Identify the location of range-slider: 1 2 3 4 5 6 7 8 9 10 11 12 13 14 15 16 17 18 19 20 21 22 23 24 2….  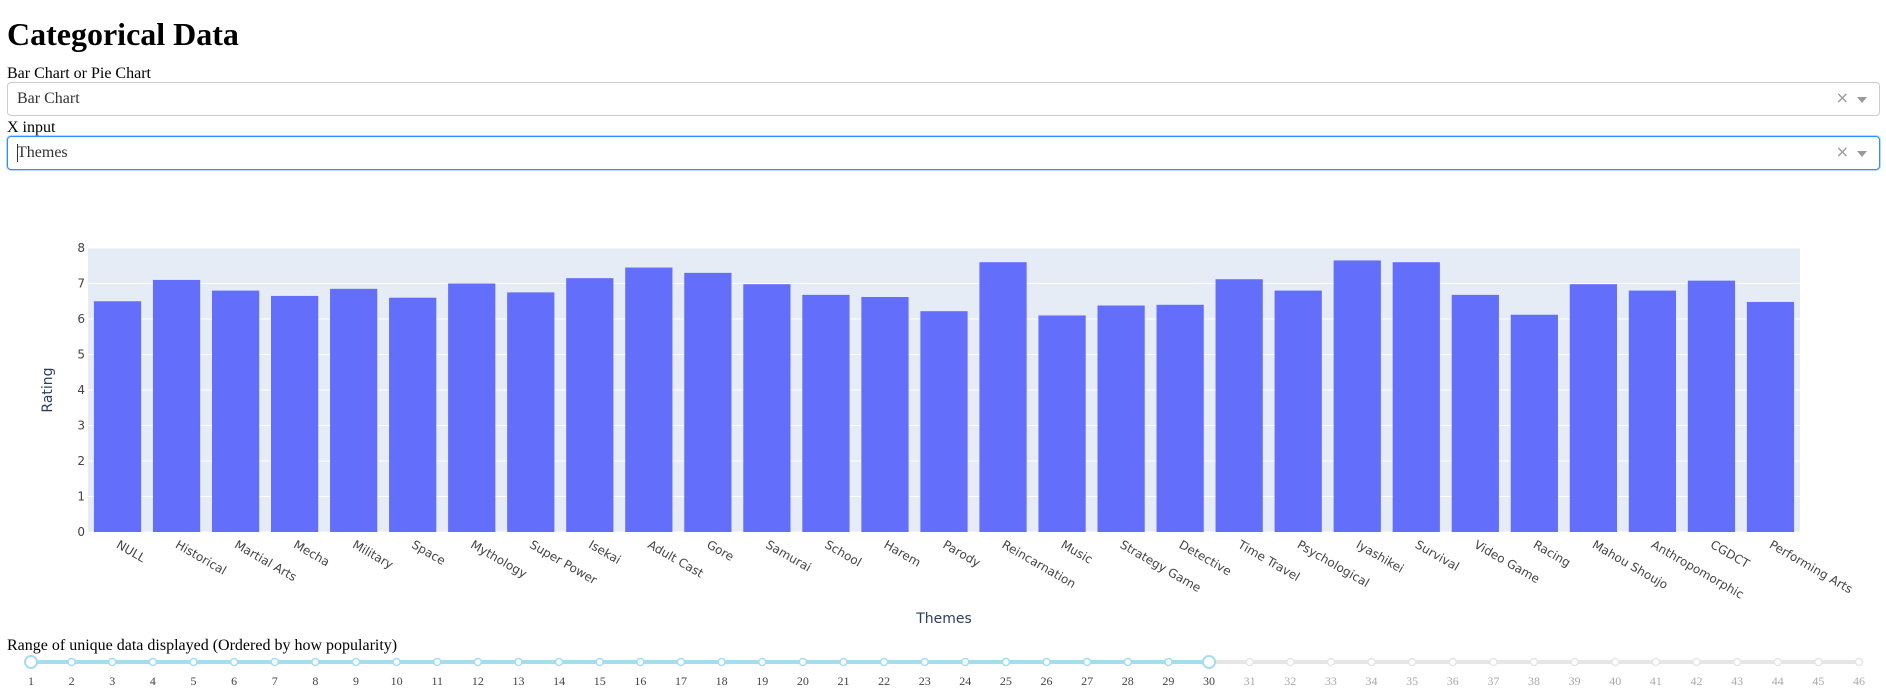
(943, 673).